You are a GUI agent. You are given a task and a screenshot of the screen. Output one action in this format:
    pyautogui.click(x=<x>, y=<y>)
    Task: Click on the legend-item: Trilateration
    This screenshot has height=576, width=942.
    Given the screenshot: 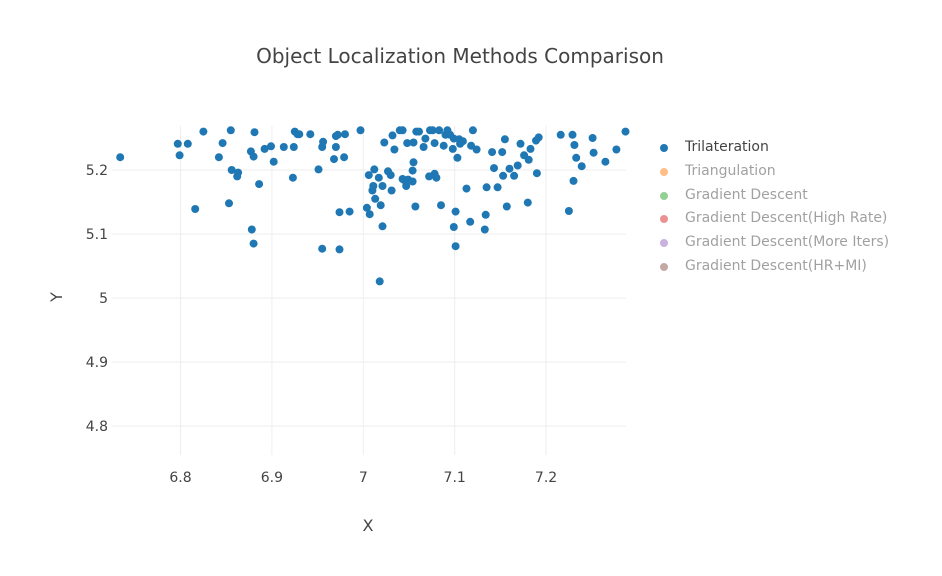 What is the action you would take?
    pyautogui.click(x=772, y=148)
    